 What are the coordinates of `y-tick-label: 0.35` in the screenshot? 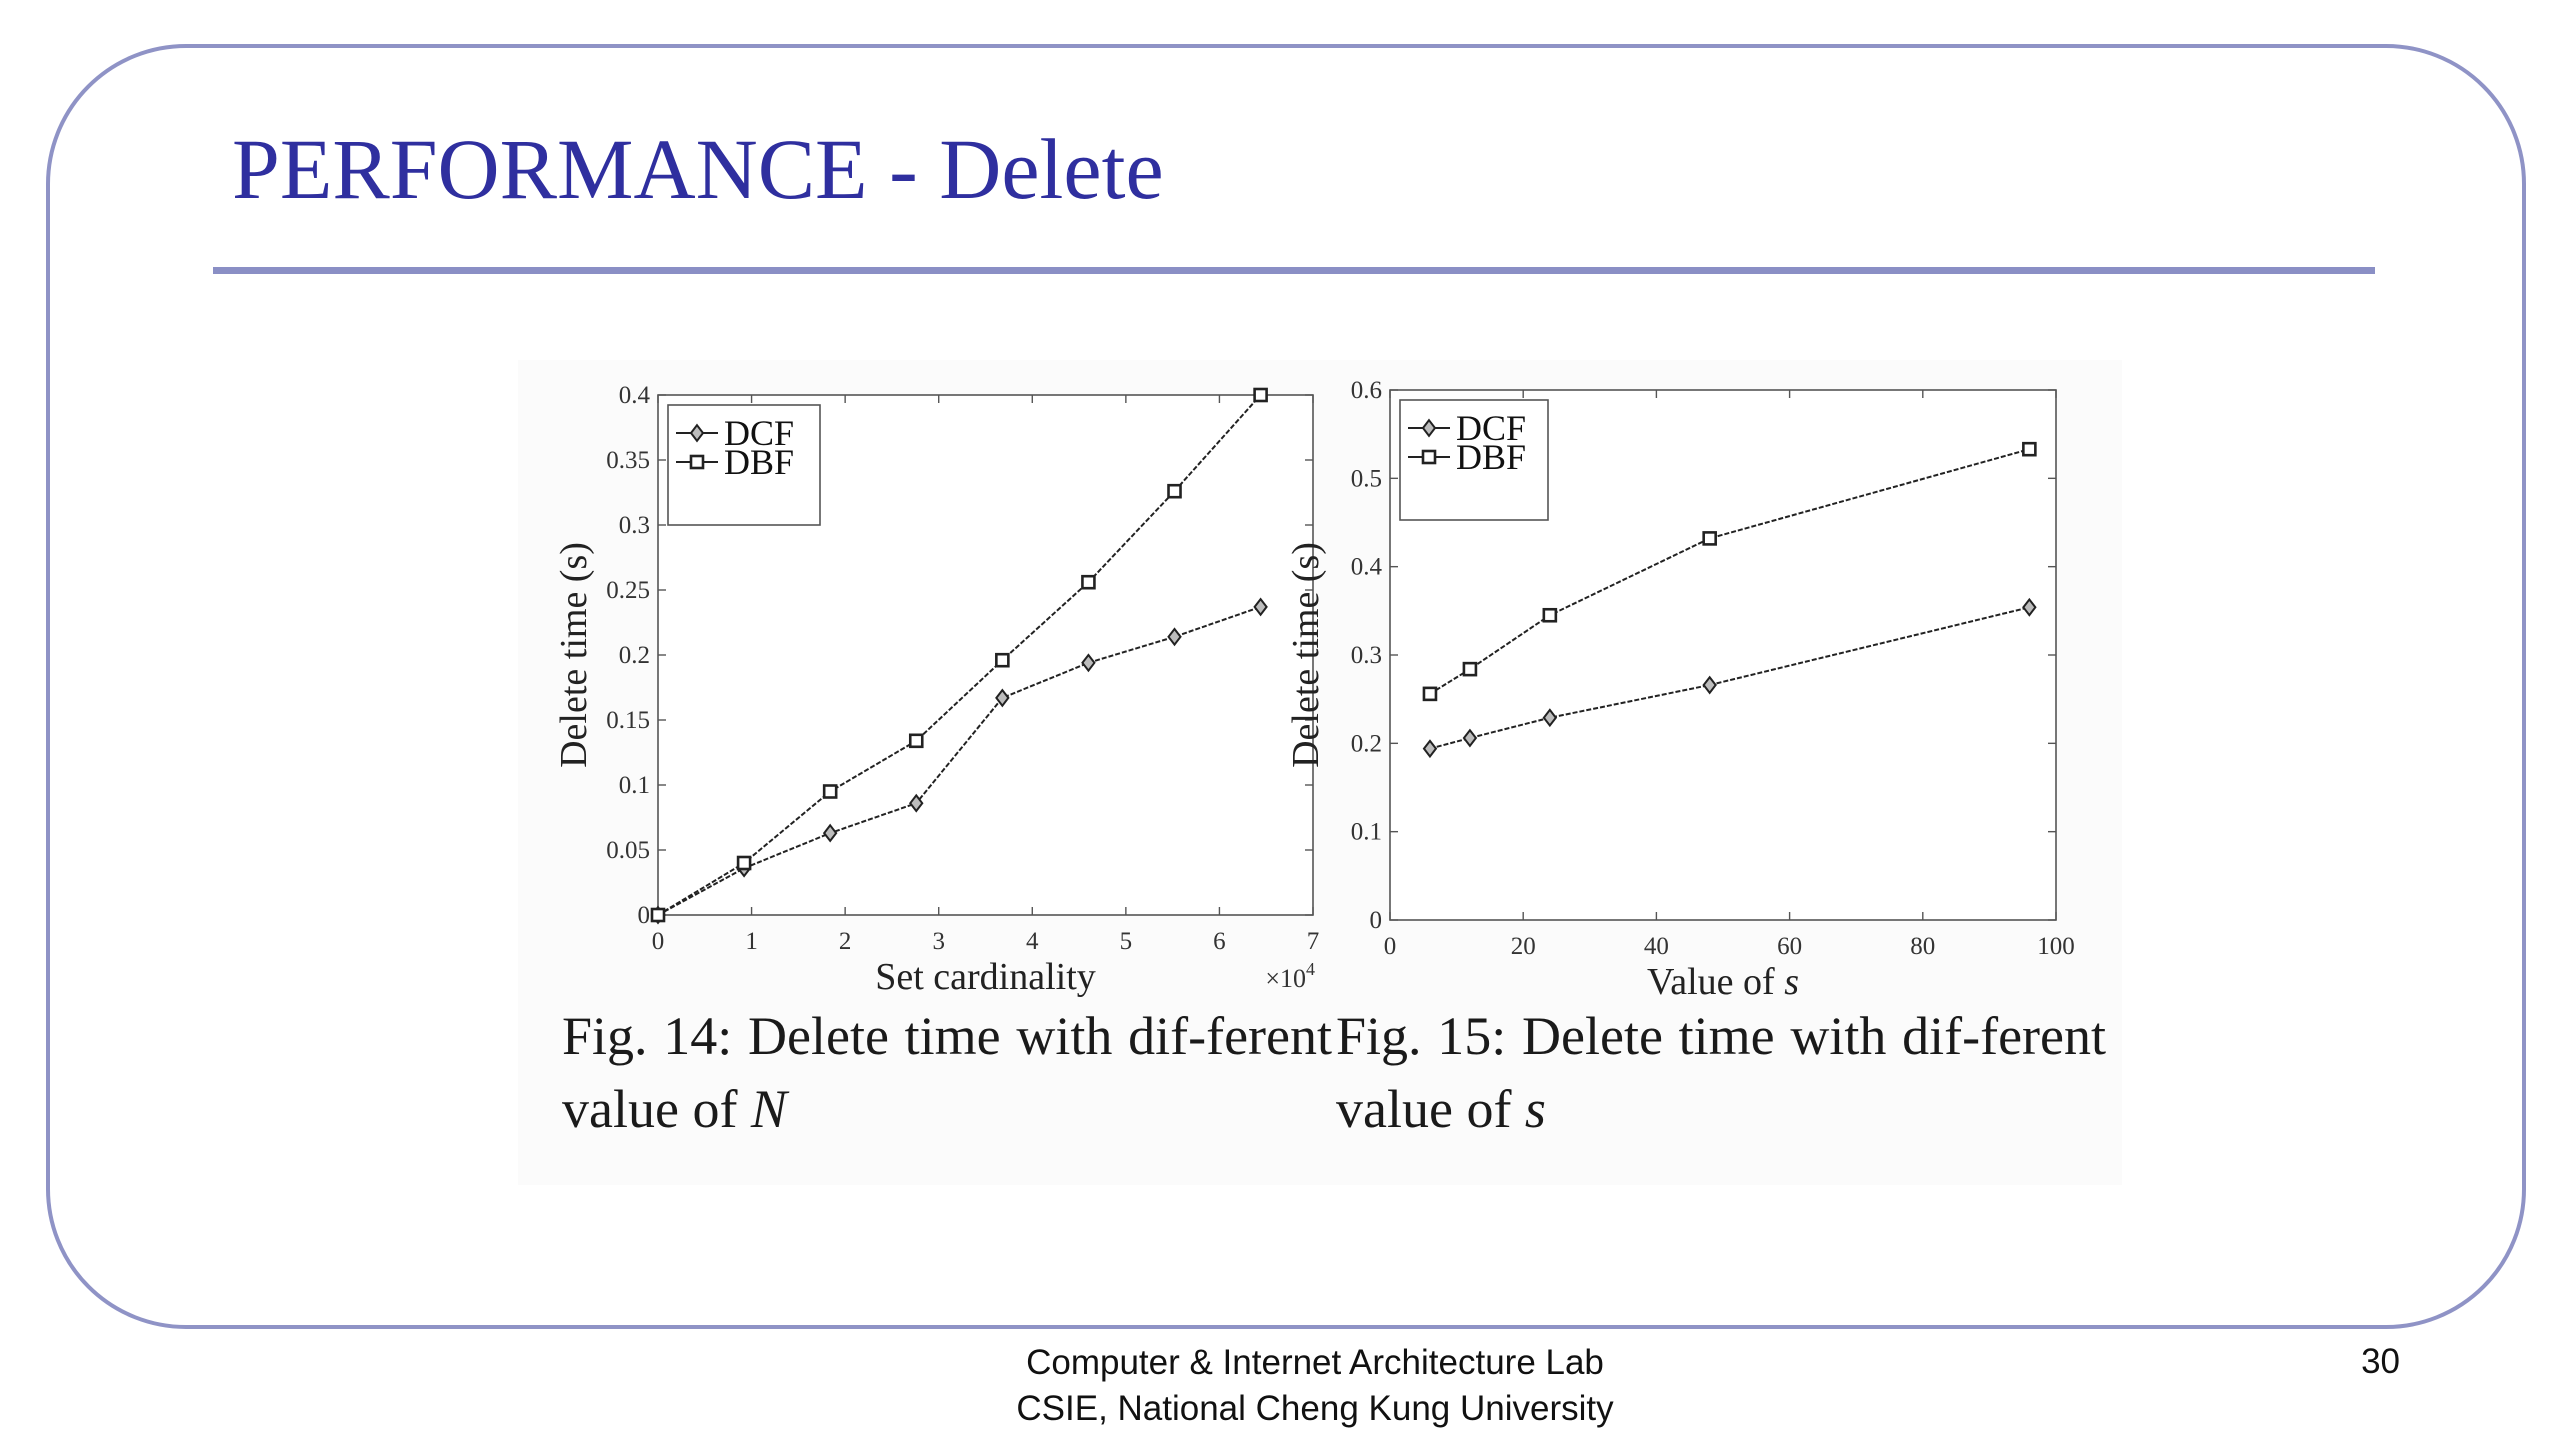 It's located at (628, 460).